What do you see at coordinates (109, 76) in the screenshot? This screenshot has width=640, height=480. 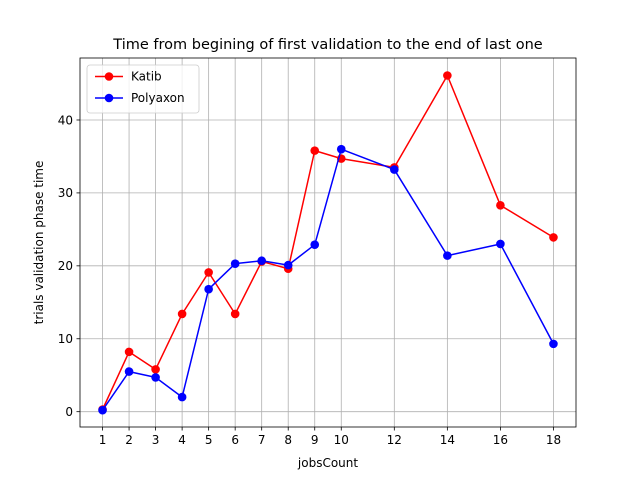 I see `legend-marker-katib` at bounding box center [109, 76].